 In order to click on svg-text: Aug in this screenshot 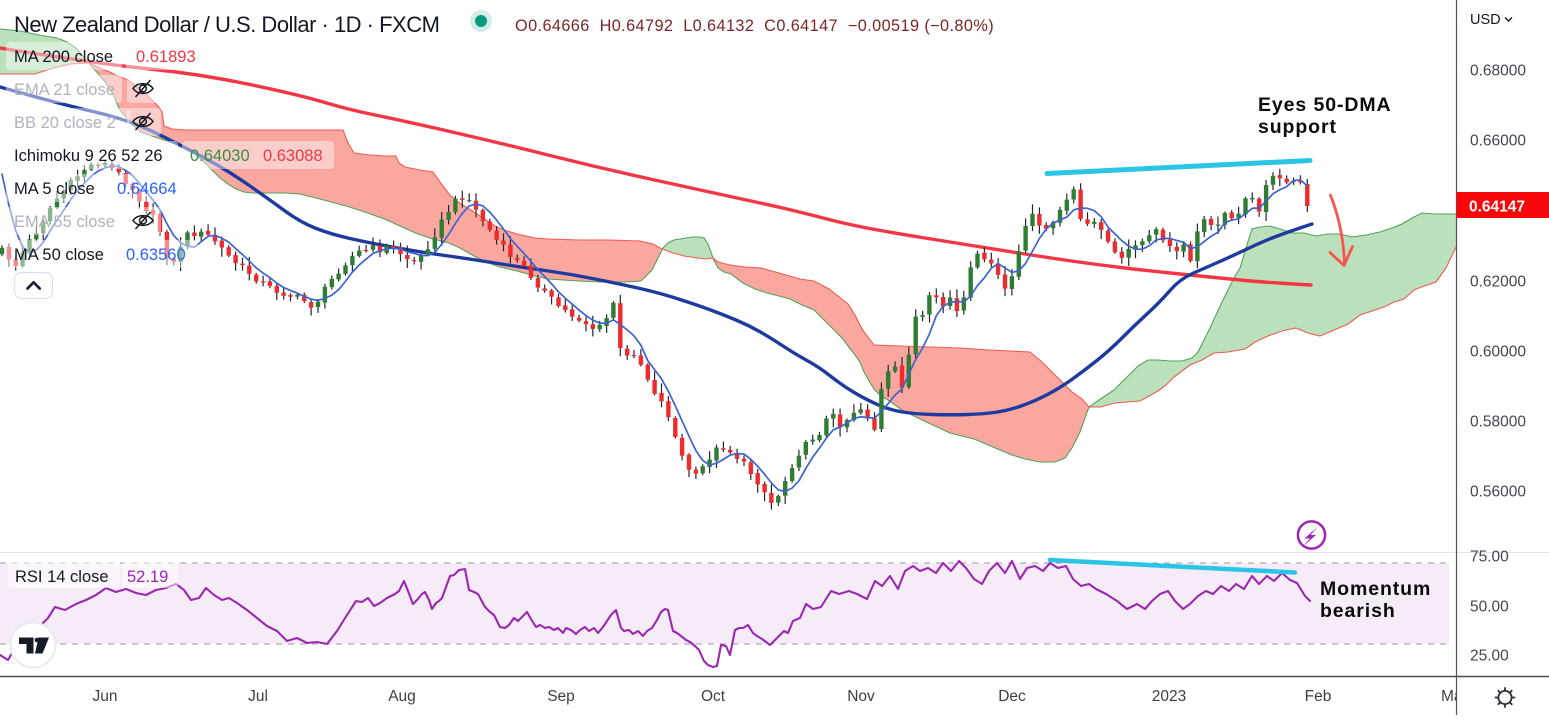, I will do `click(402, 696)`.